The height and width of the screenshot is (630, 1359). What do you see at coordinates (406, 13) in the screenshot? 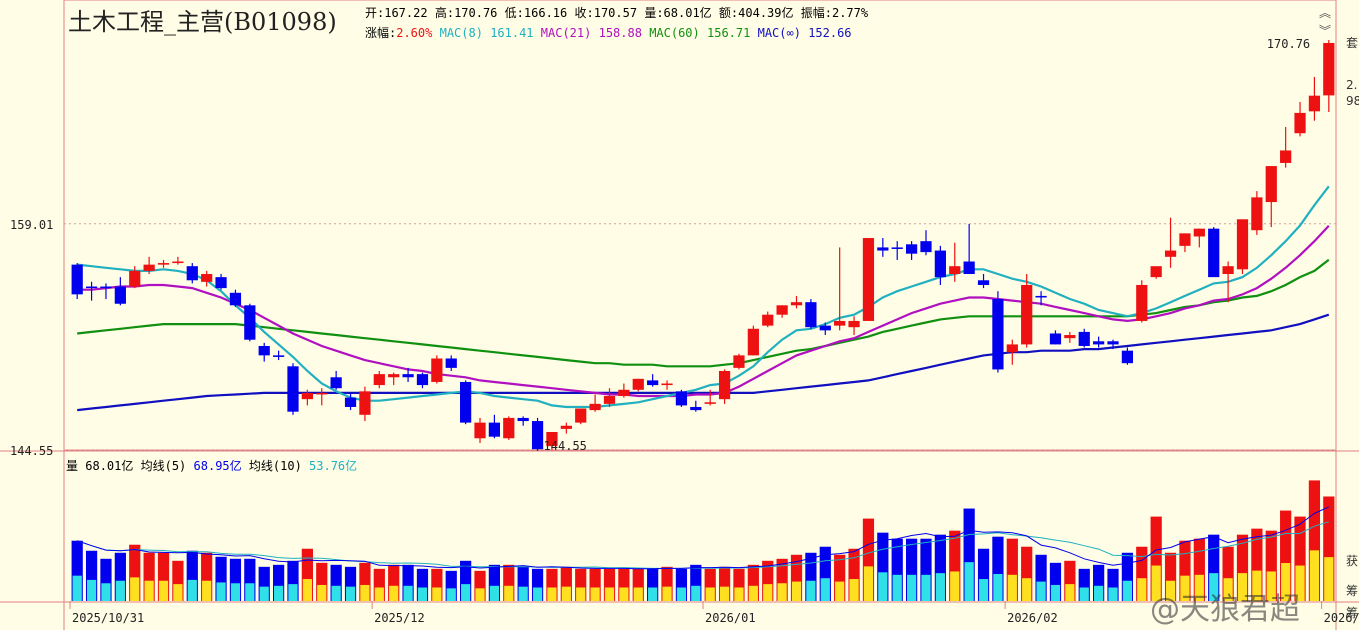
I see `open-value: 167.22` at bounding box center [406, 13].